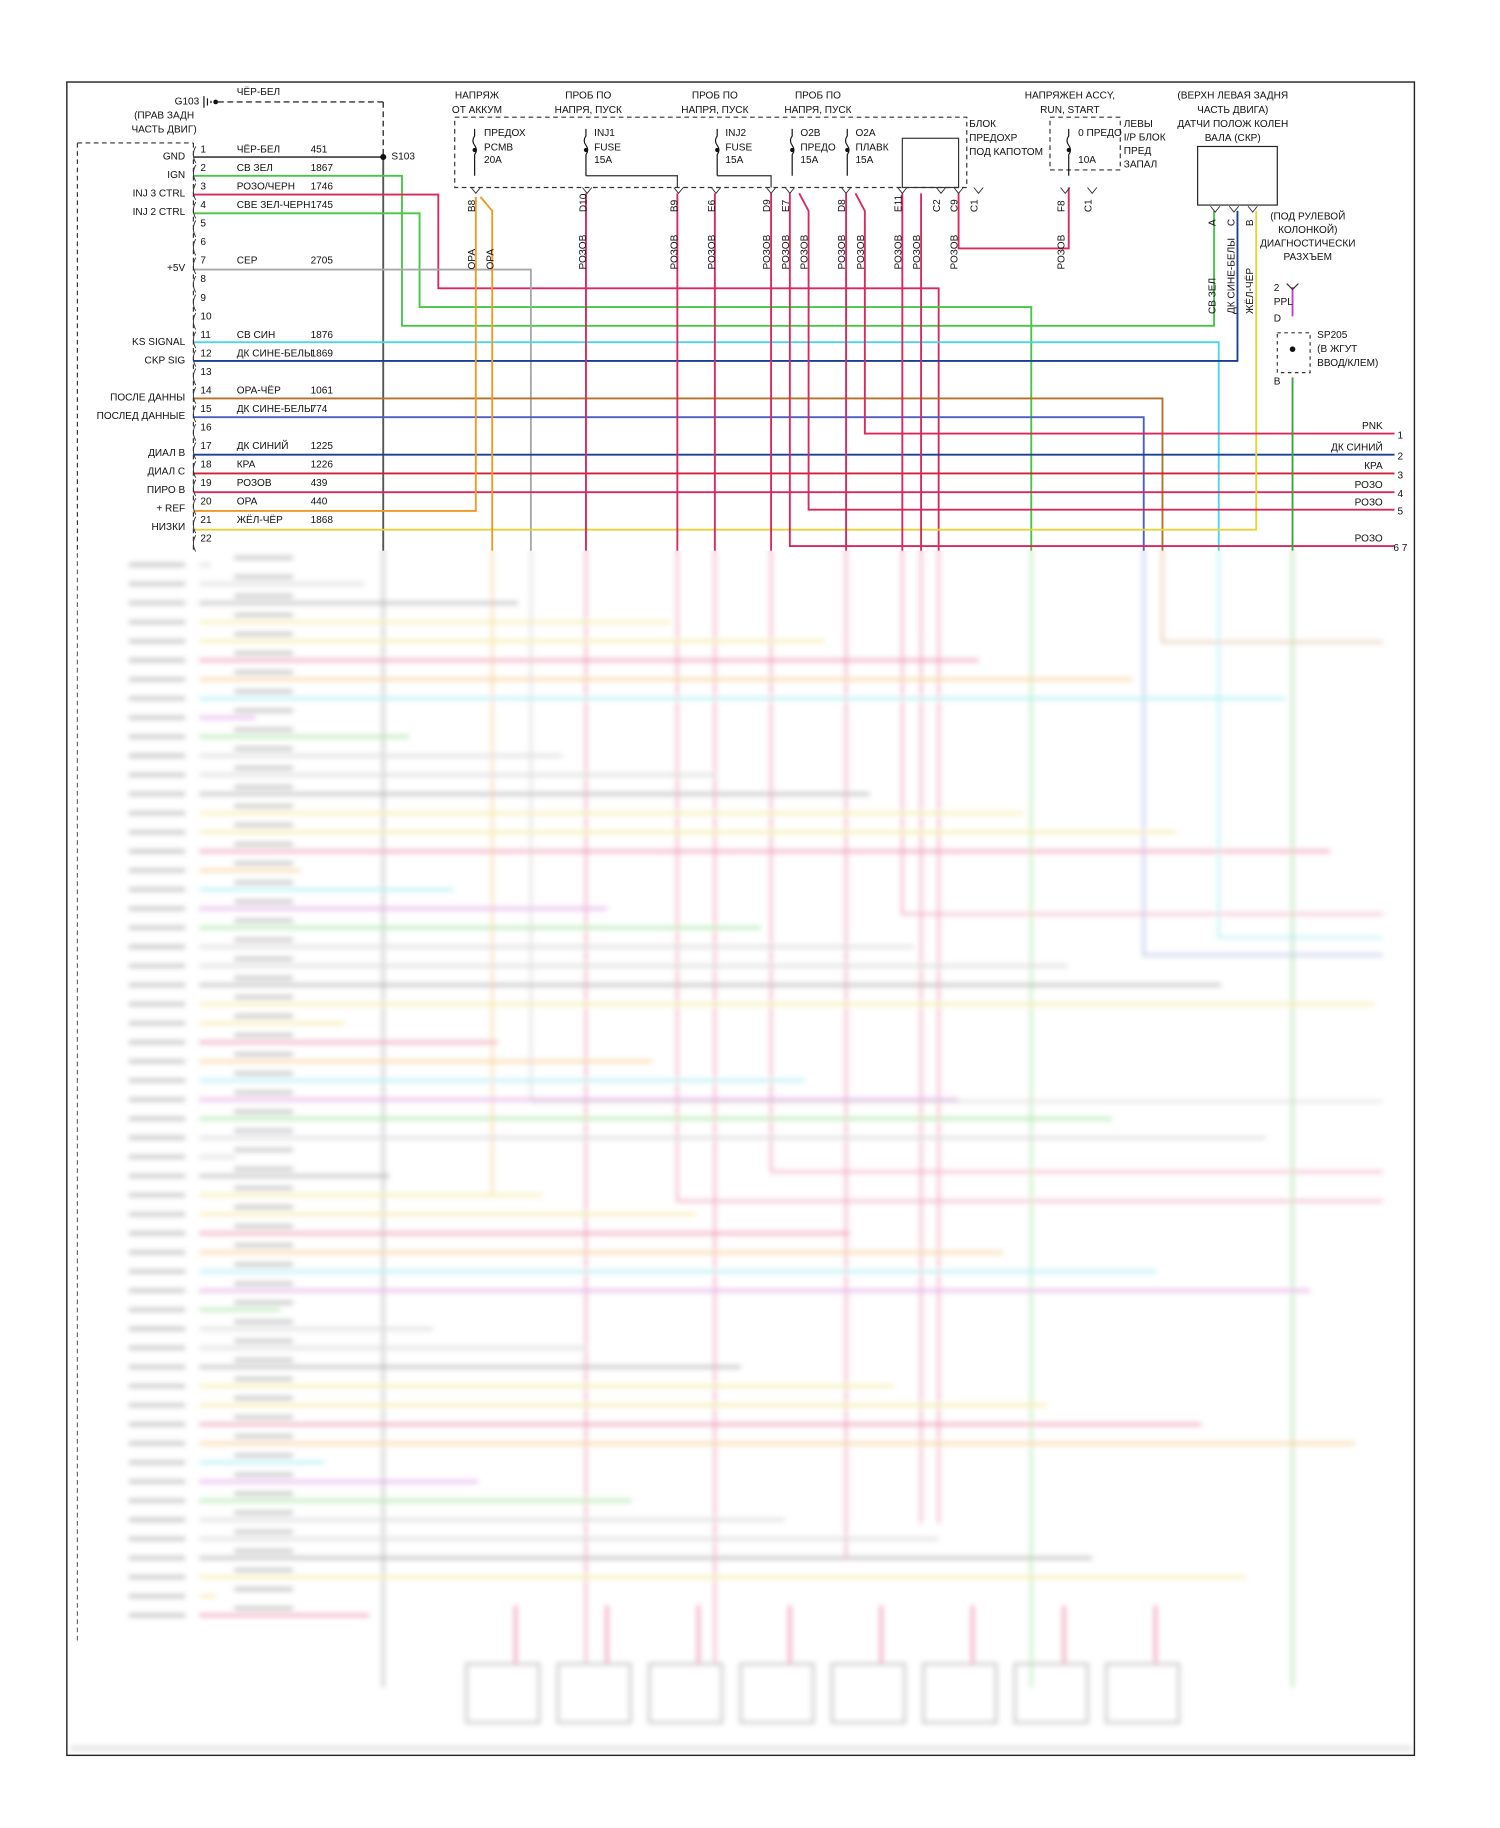  I want to click on connector-pin: 2, so click(1277, 288).